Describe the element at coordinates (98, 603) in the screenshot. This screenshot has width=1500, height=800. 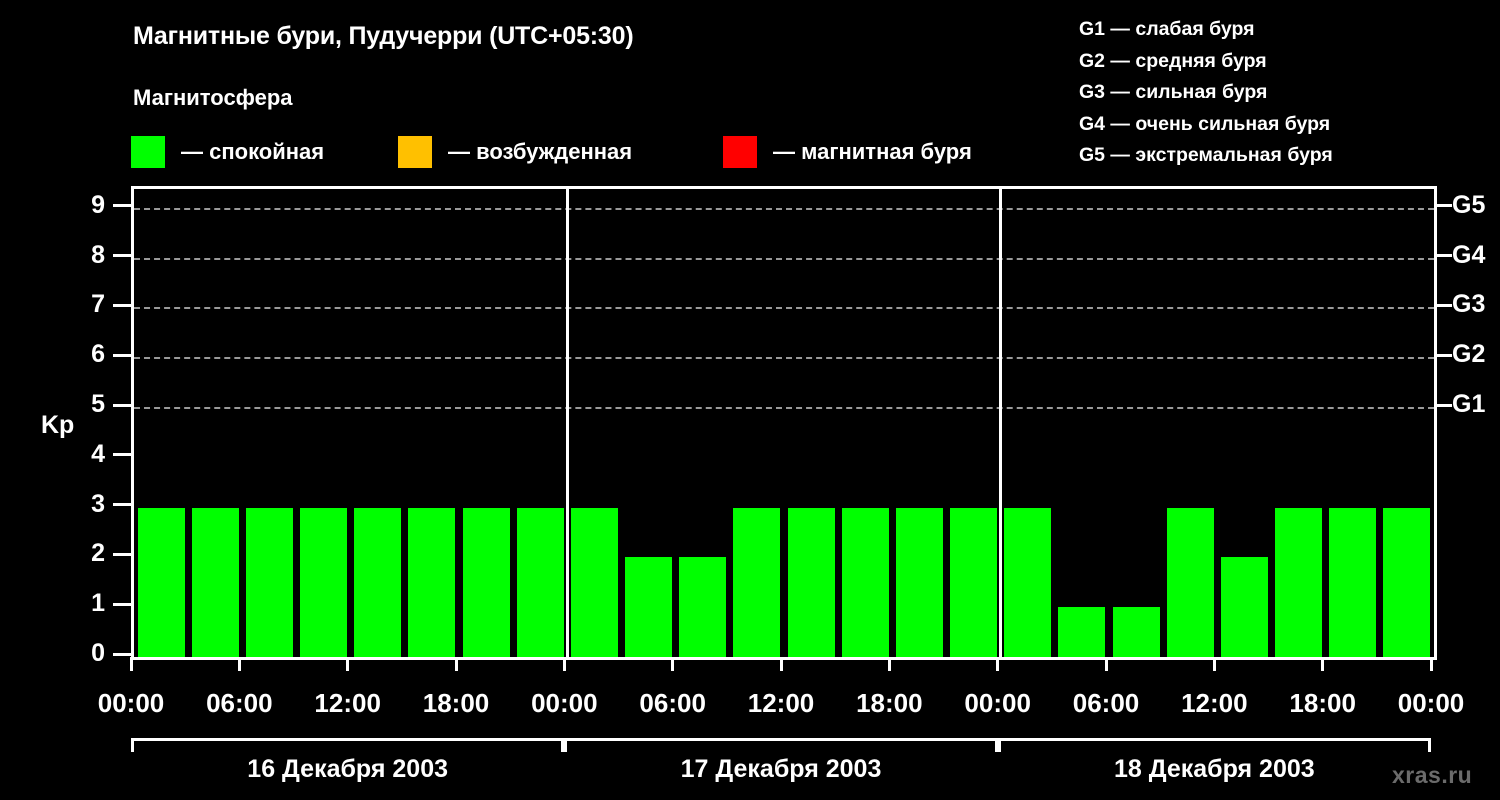
I see `y-tick-label-1: 1` at that location.